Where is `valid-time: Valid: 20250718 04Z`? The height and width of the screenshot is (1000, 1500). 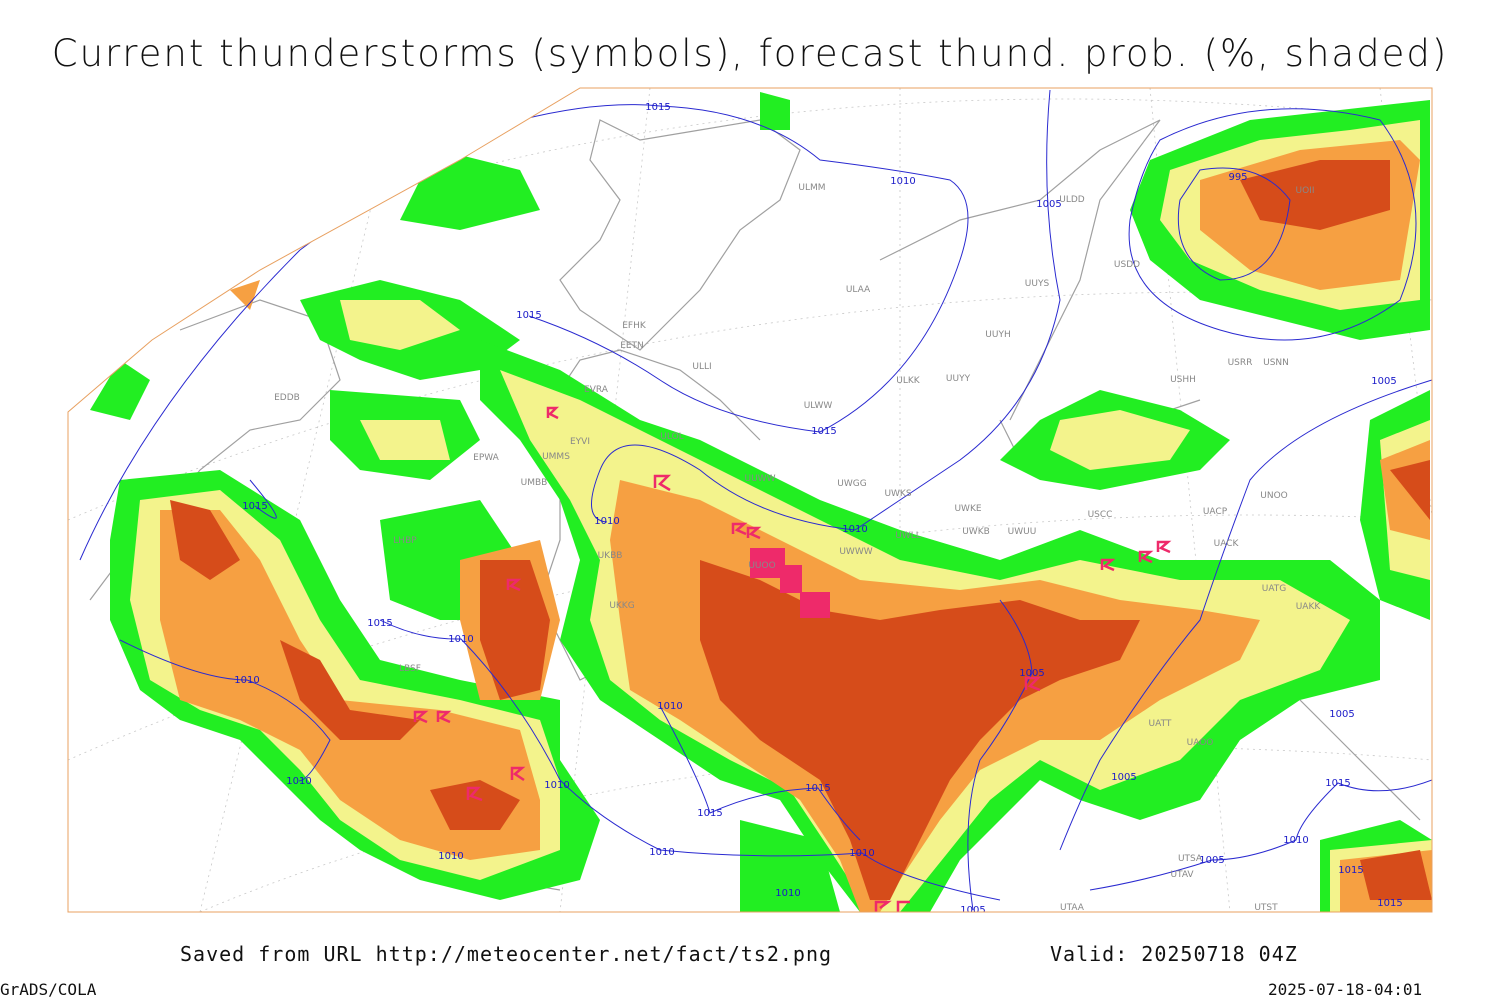
valid-time: Valid: 20250718 04Z is located at coordinates (1174, 954).